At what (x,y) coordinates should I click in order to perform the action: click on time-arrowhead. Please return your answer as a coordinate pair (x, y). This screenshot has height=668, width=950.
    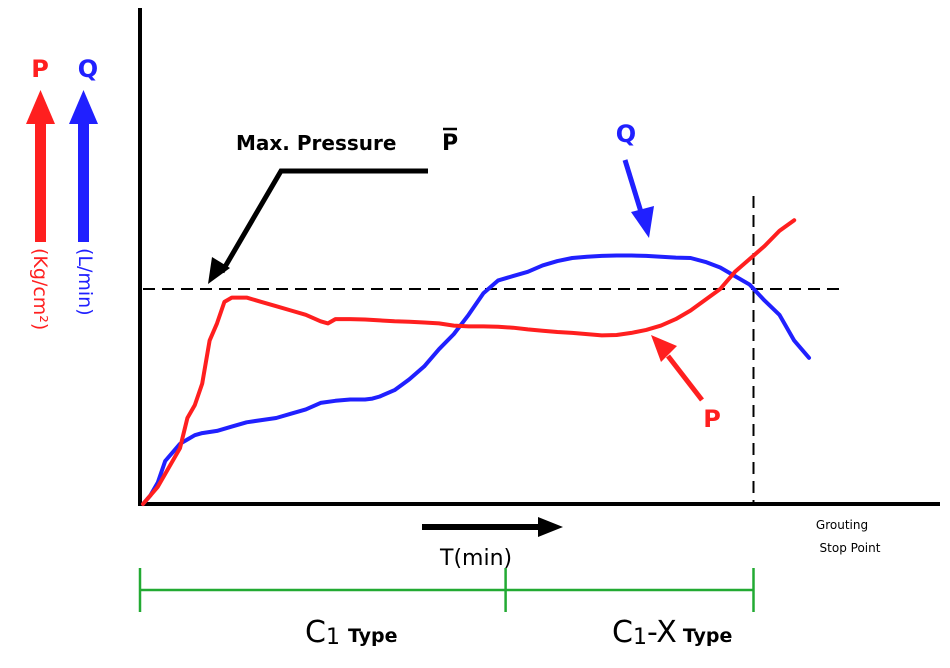
    Looking at the image, I should click on (550, 527).